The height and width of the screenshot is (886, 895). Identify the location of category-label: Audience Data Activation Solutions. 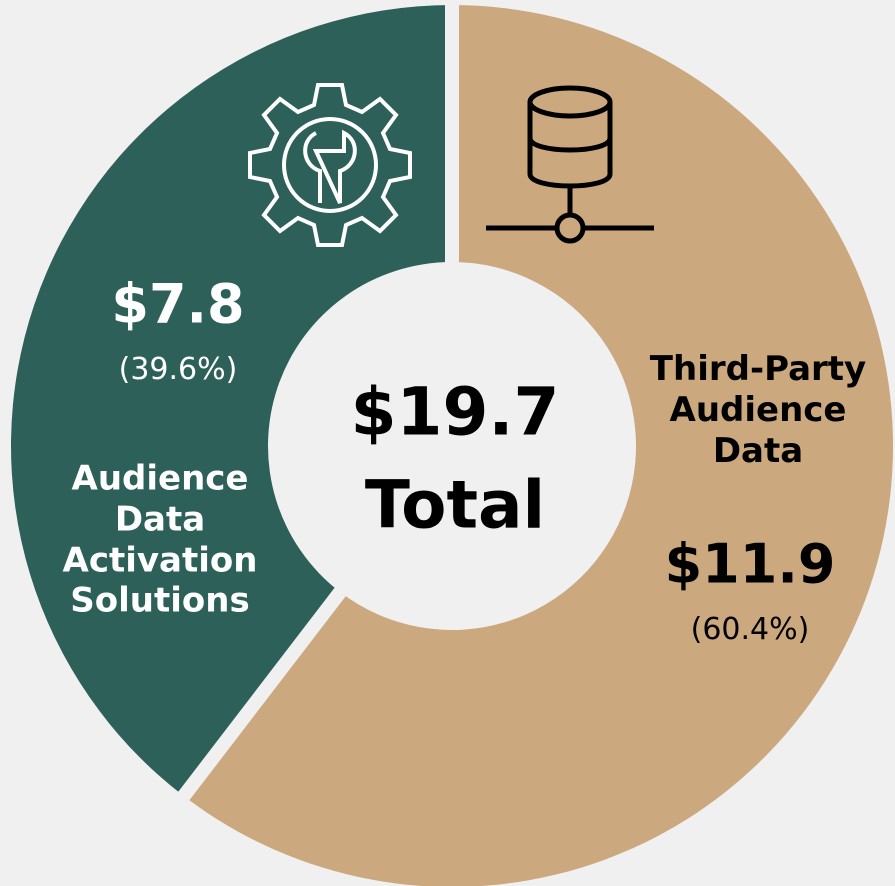
(160, 539).